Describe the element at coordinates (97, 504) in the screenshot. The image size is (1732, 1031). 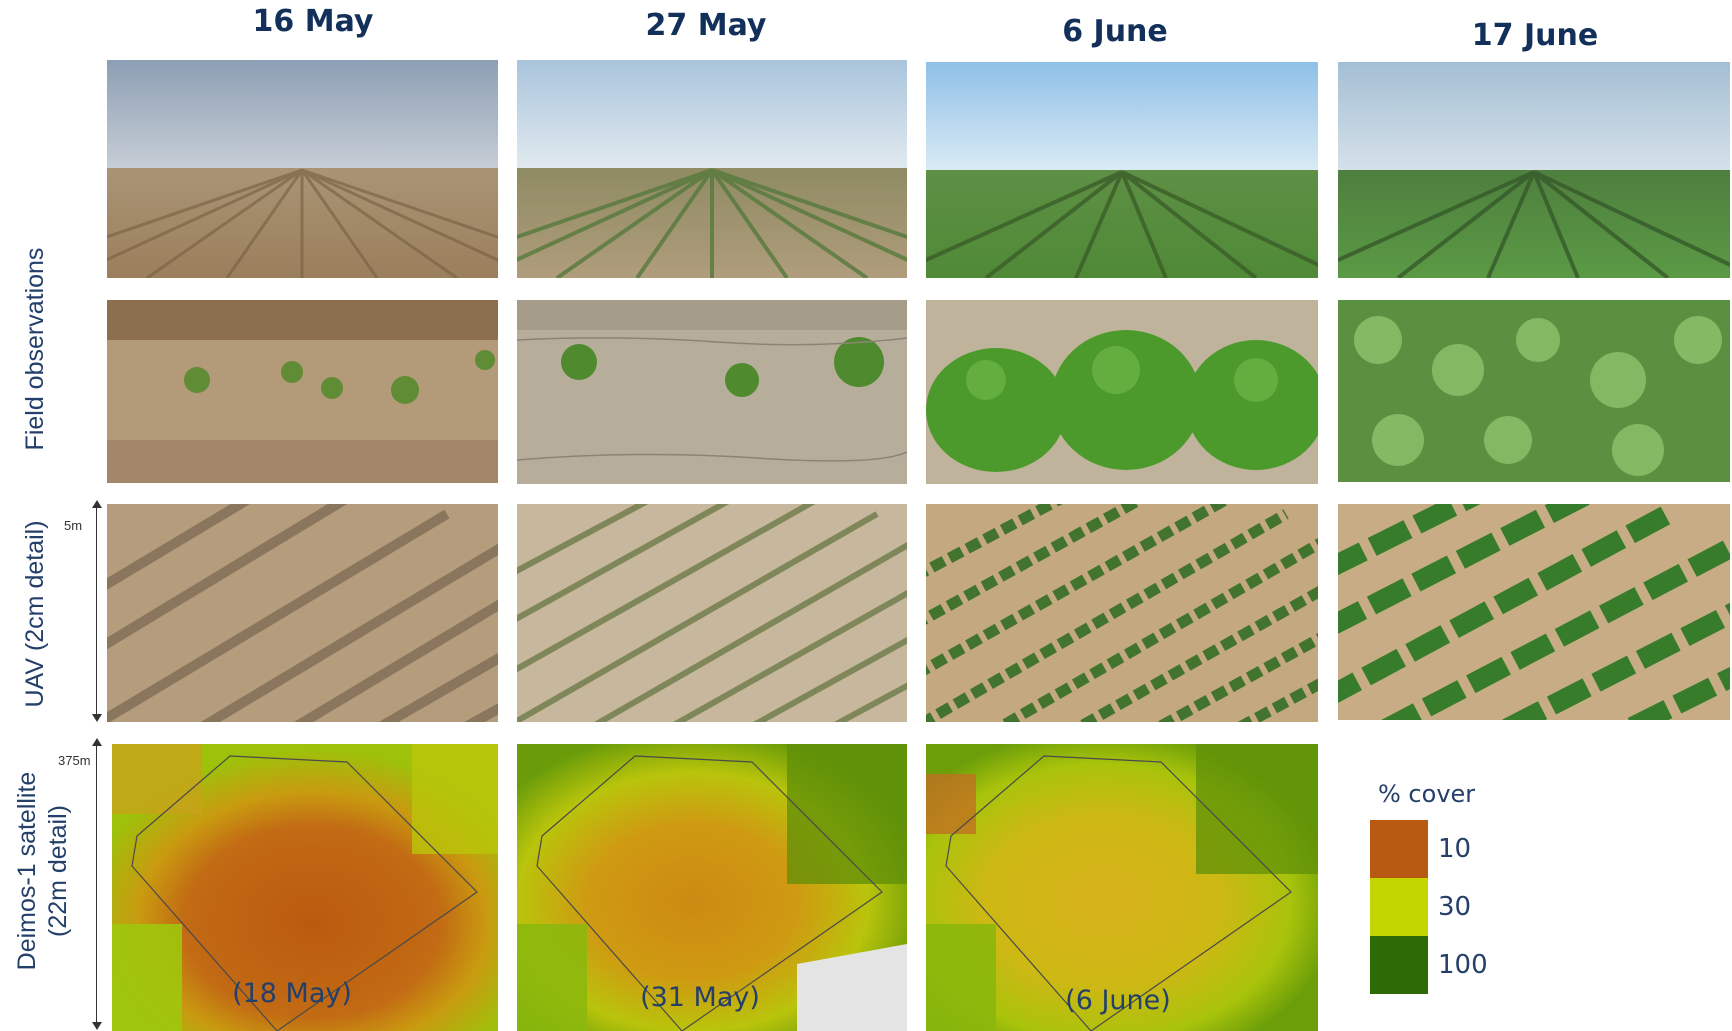
I see `uav-scale-arrow-top` at that location.